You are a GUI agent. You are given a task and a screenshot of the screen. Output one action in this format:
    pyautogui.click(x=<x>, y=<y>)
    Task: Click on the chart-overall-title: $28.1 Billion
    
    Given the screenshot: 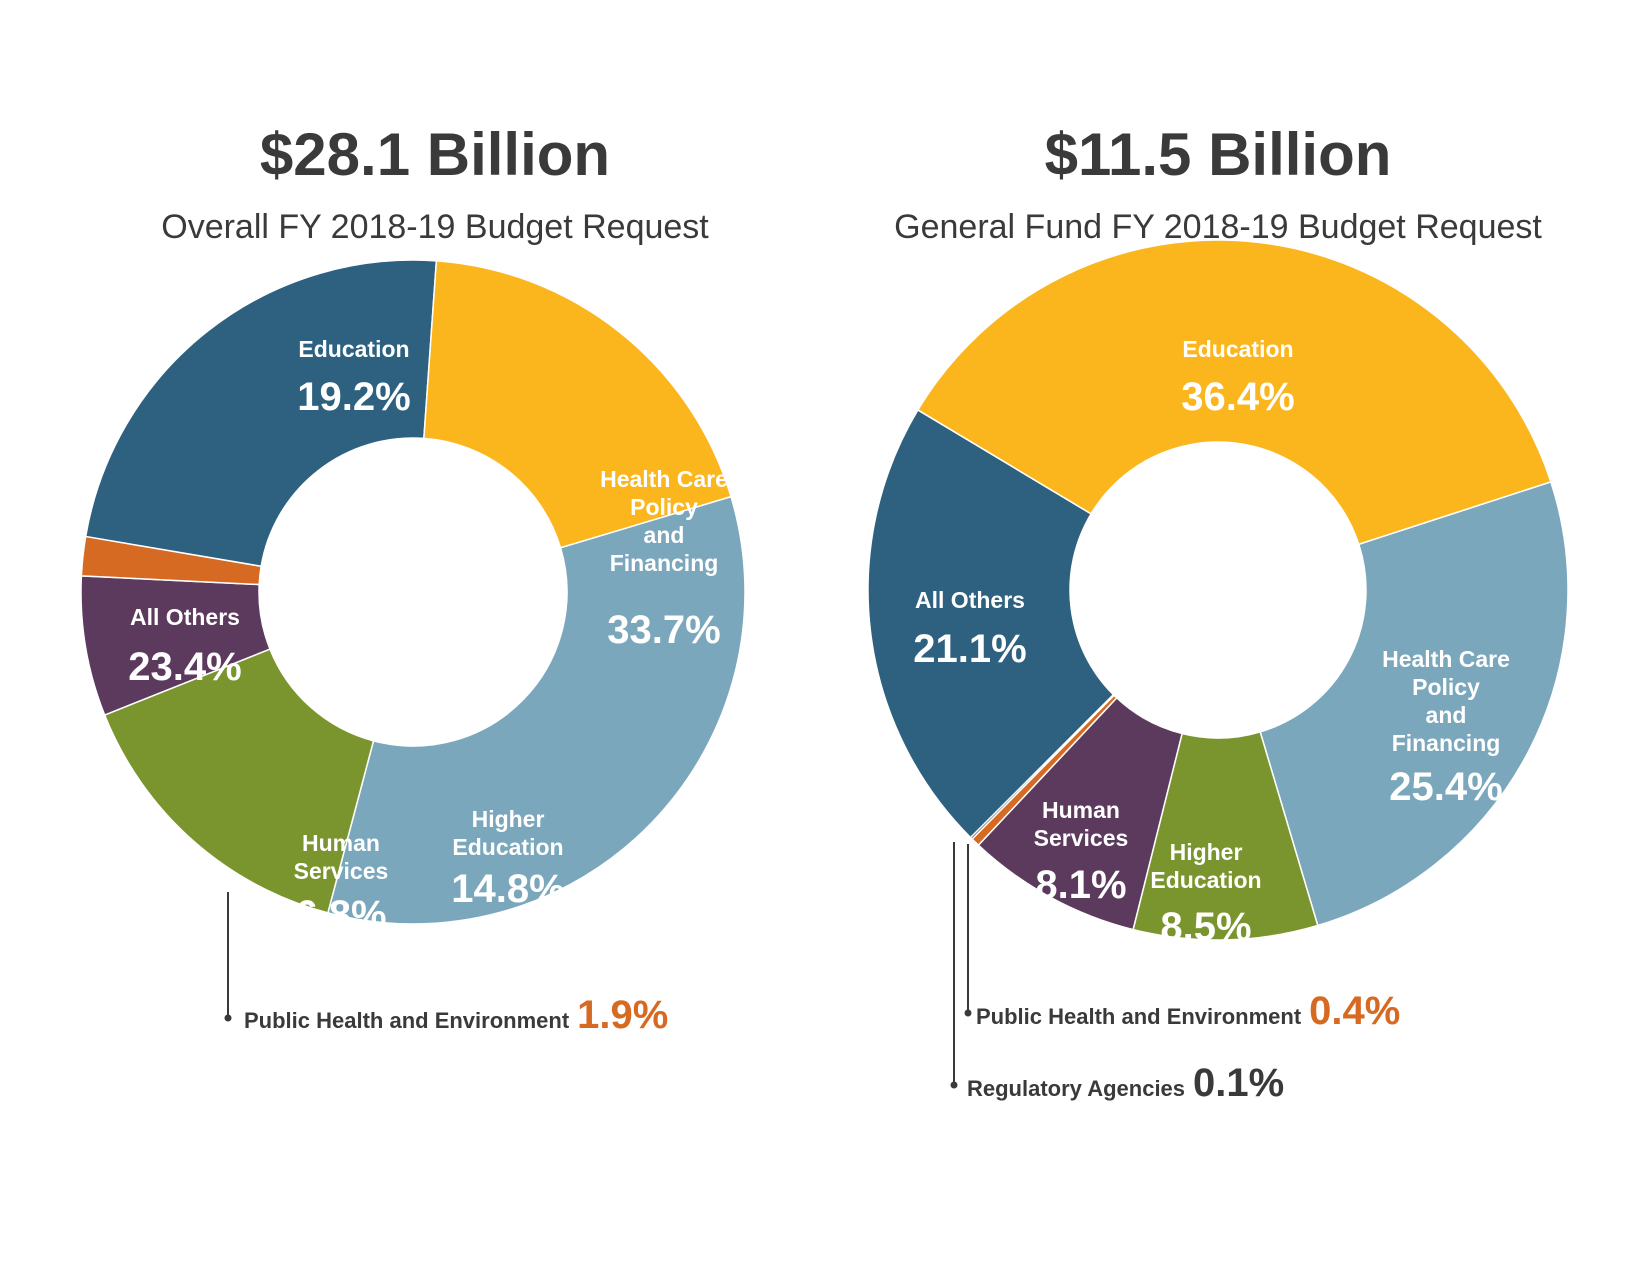 What is the action you would take?
    pyautogui.click(x=435, y=154)
    